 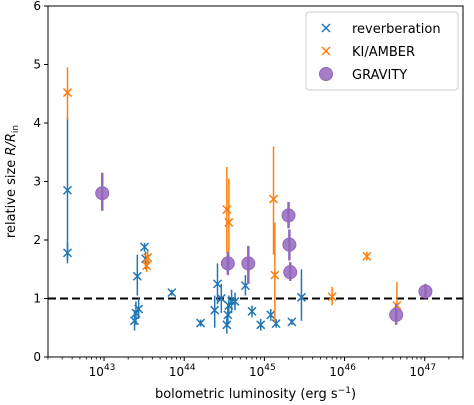 I want to click on legend-entry: reverberation, so click(x=381, y=29).